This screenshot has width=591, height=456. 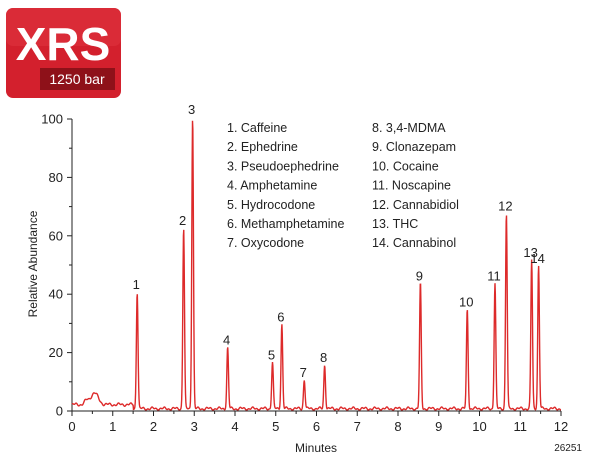 What do you see at coordinates (234, 426) in the screenshot?
I see `x-tick-label: 4` at bounding box center [234, 426].